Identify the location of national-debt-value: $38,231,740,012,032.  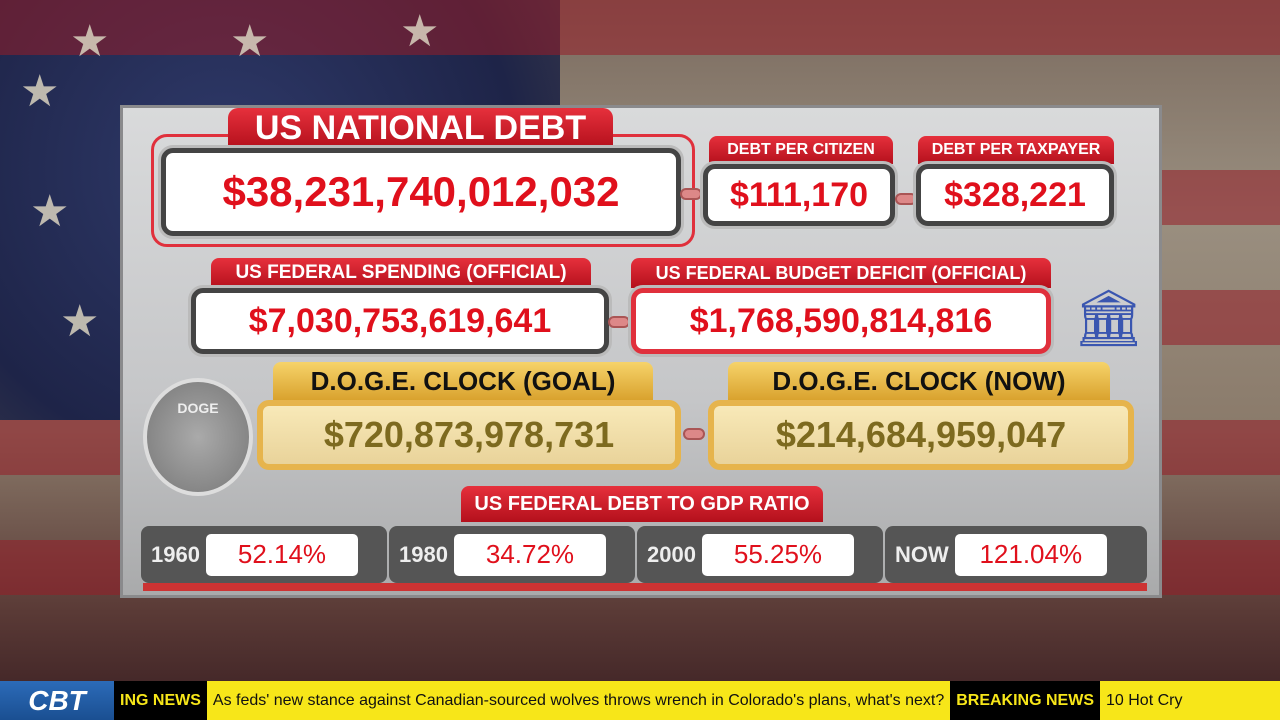
(421, 192).